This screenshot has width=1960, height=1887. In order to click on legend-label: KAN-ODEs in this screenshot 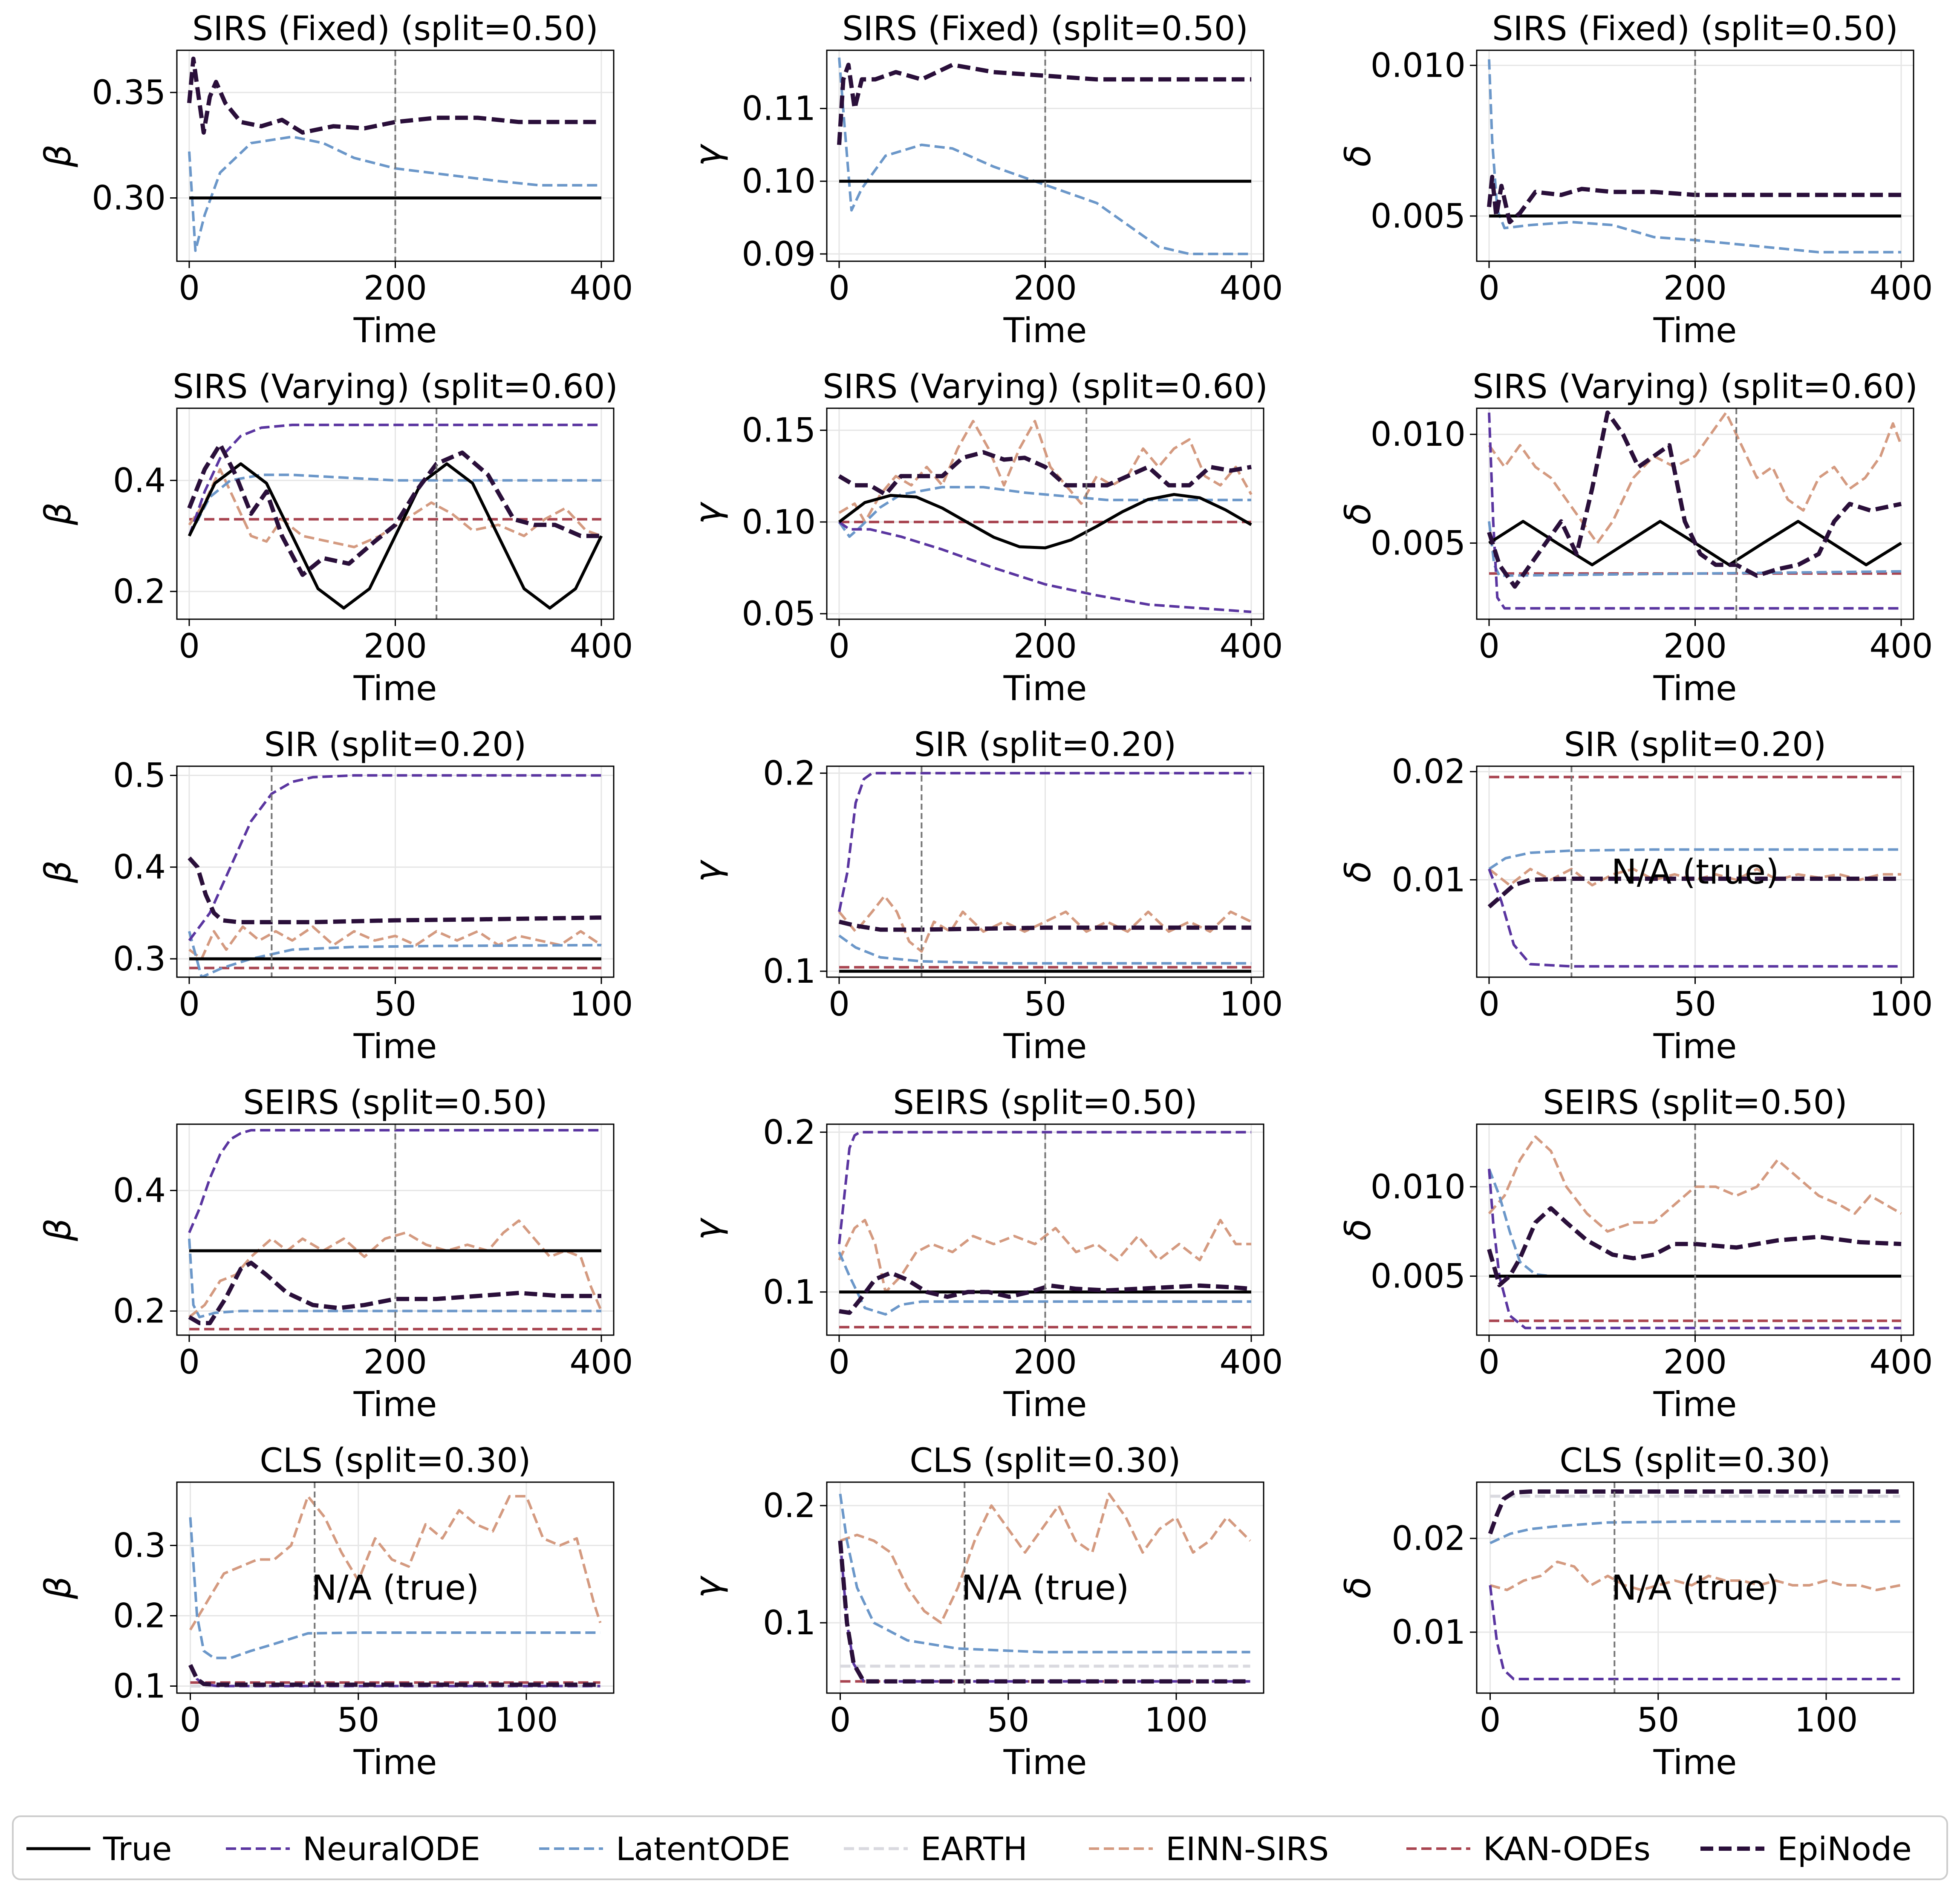, I will do `click(1567, 1849)`.